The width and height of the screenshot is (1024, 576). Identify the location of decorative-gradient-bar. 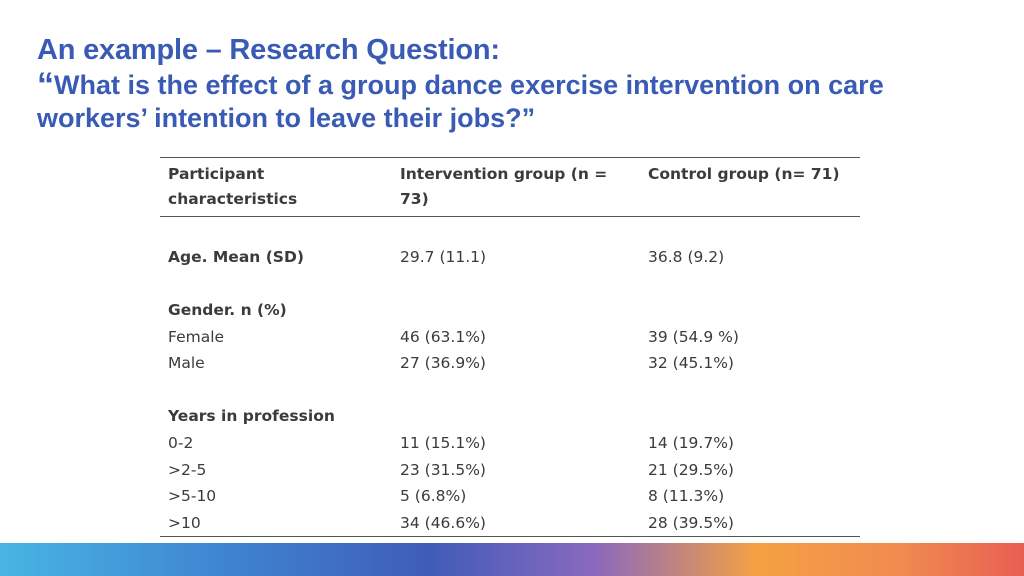
(512, 559).